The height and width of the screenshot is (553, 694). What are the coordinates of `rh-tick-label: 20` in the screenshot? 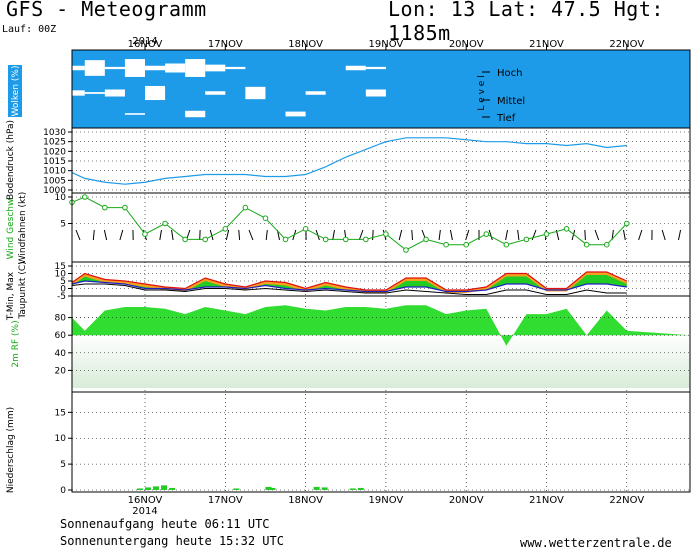 It's located at (61, 371).